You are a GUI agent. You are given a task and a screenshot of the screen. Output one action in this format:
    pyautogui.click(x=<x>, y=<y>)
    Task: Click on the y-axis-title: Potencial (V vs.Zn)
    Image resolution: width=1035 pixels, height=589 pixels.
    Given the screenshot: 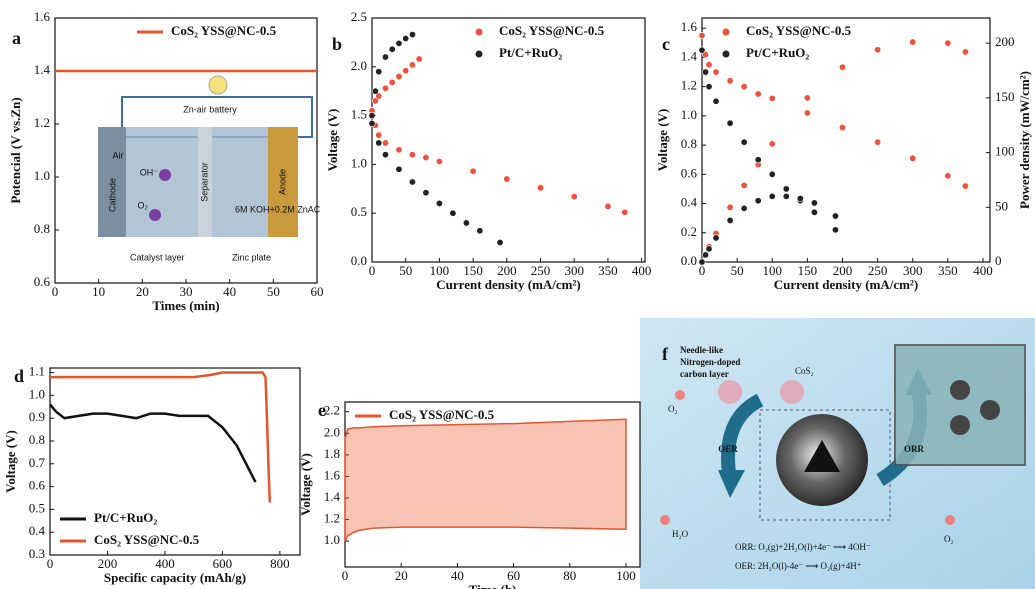 What is the action you would take?
    pyautogui.click(x=15, y=150)
    